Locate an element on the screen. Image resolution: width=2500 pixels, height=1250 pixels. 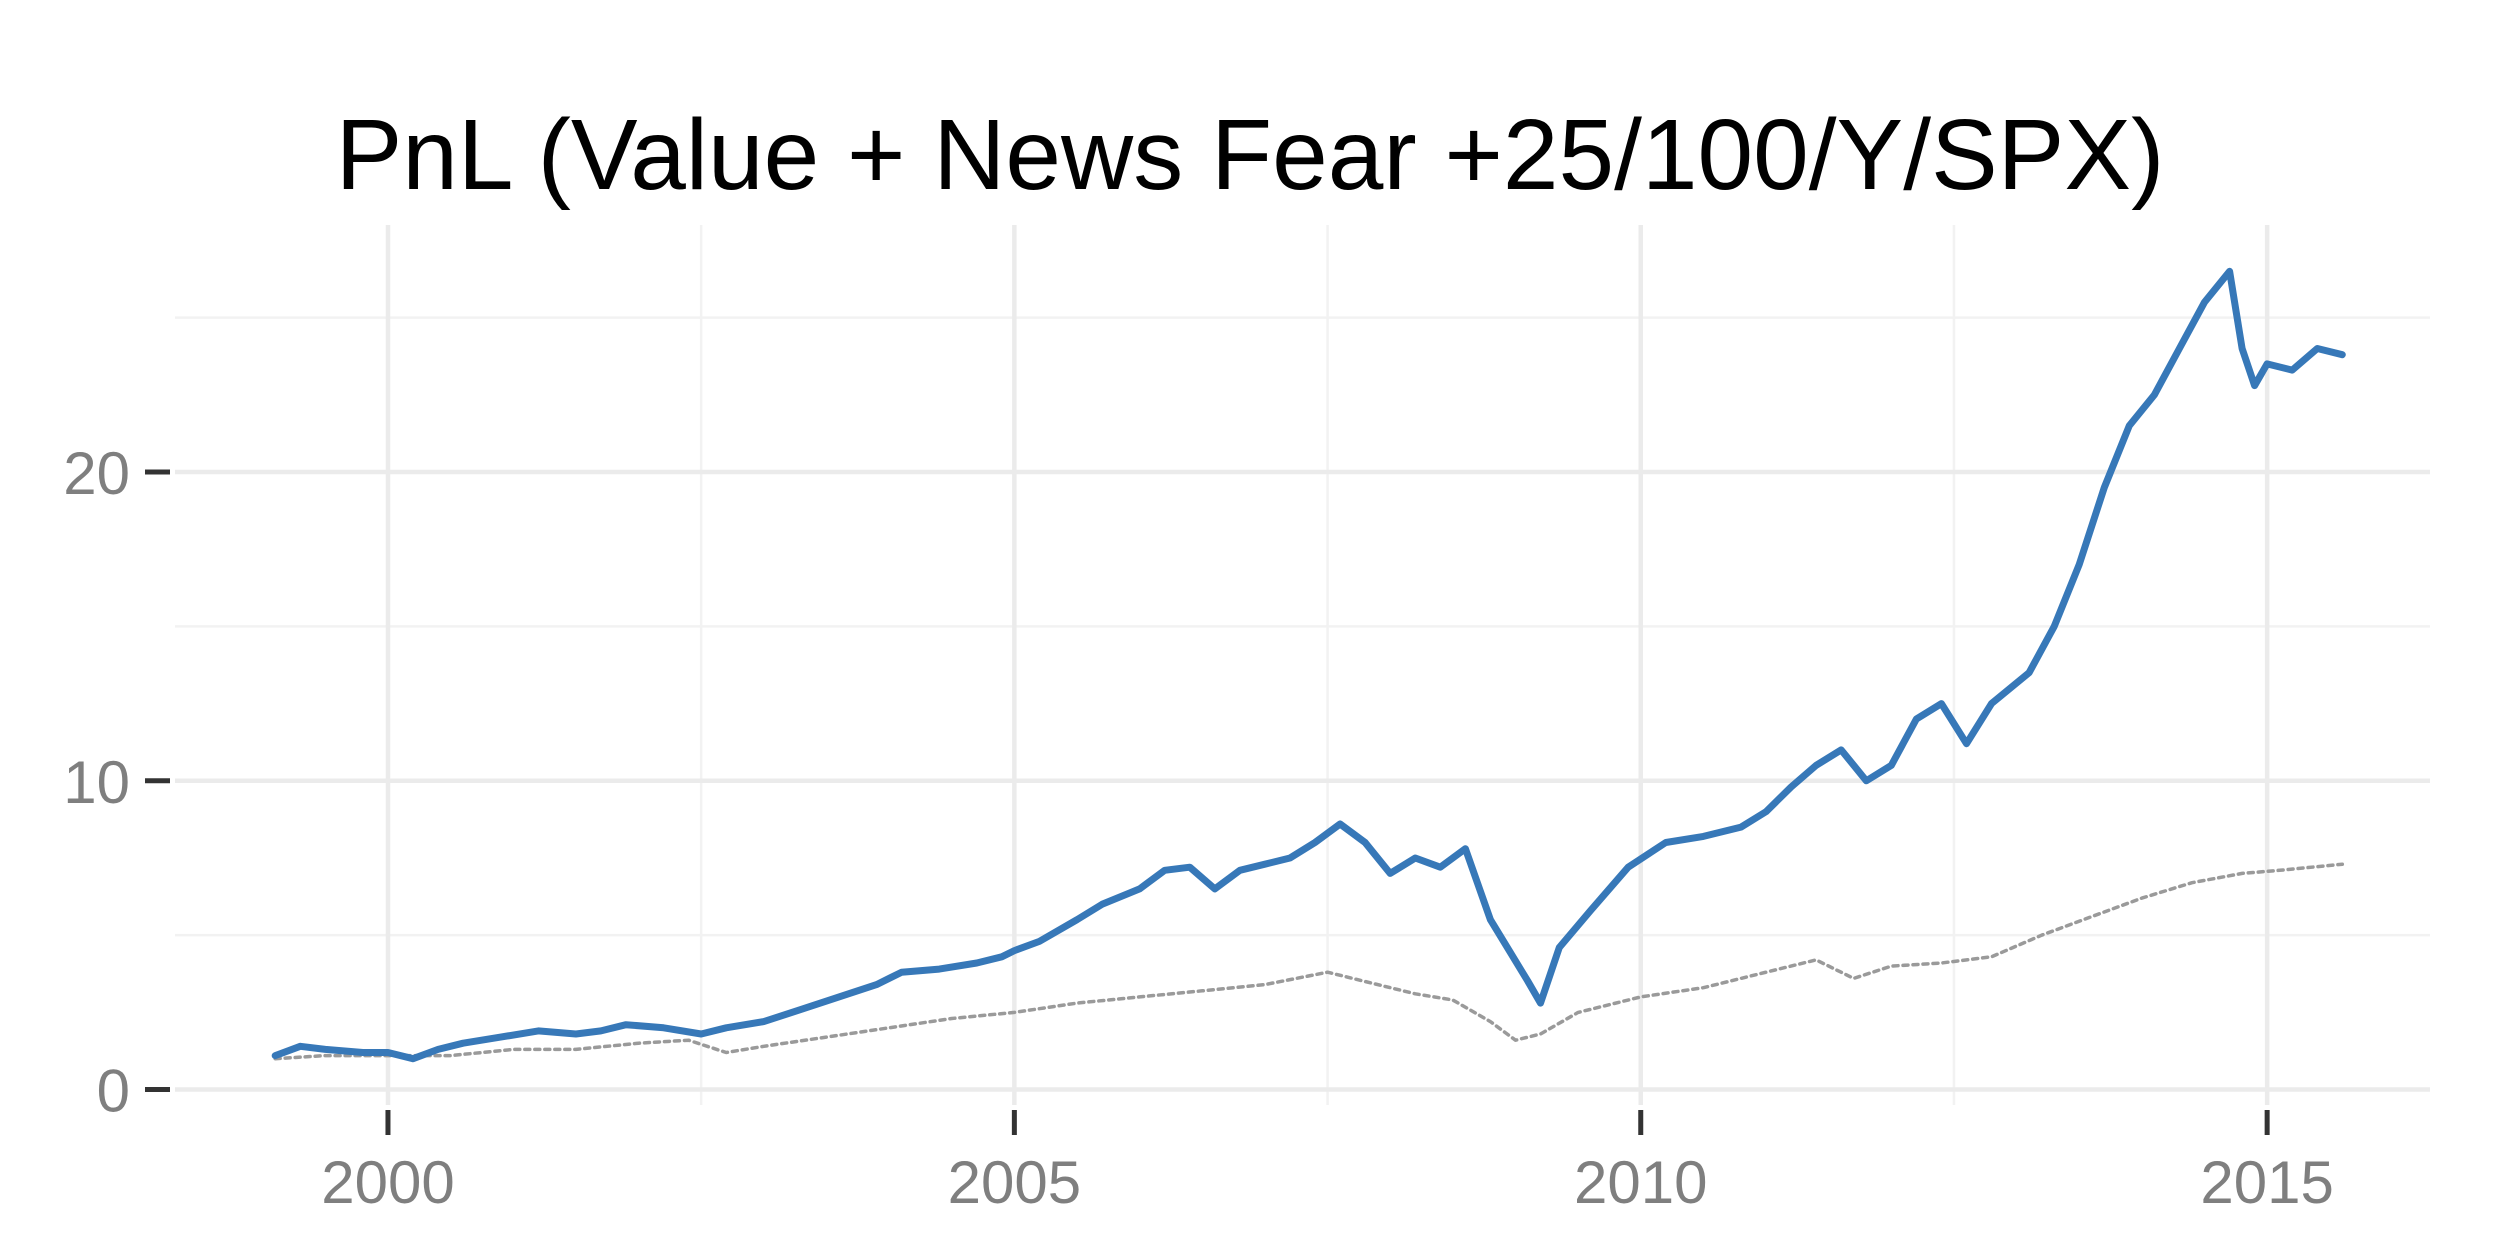
x-tick-label: 2000 is located at coordinates (387, 1182).